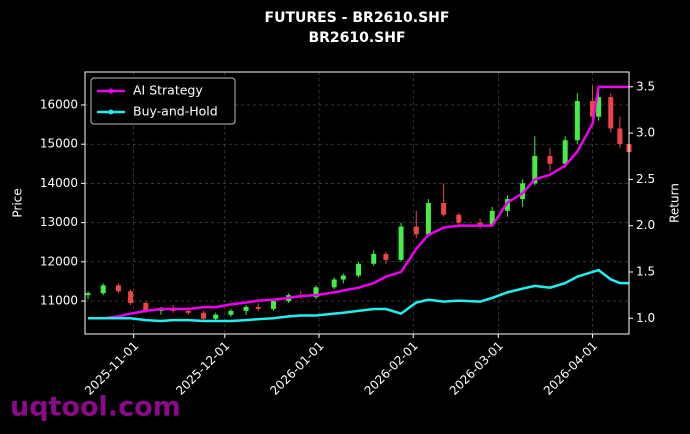  What do you see at coordinates (202, 368) in the screenshot?
I see `x-tick-label: 2025-12-01` at bounding box center [202, 368].